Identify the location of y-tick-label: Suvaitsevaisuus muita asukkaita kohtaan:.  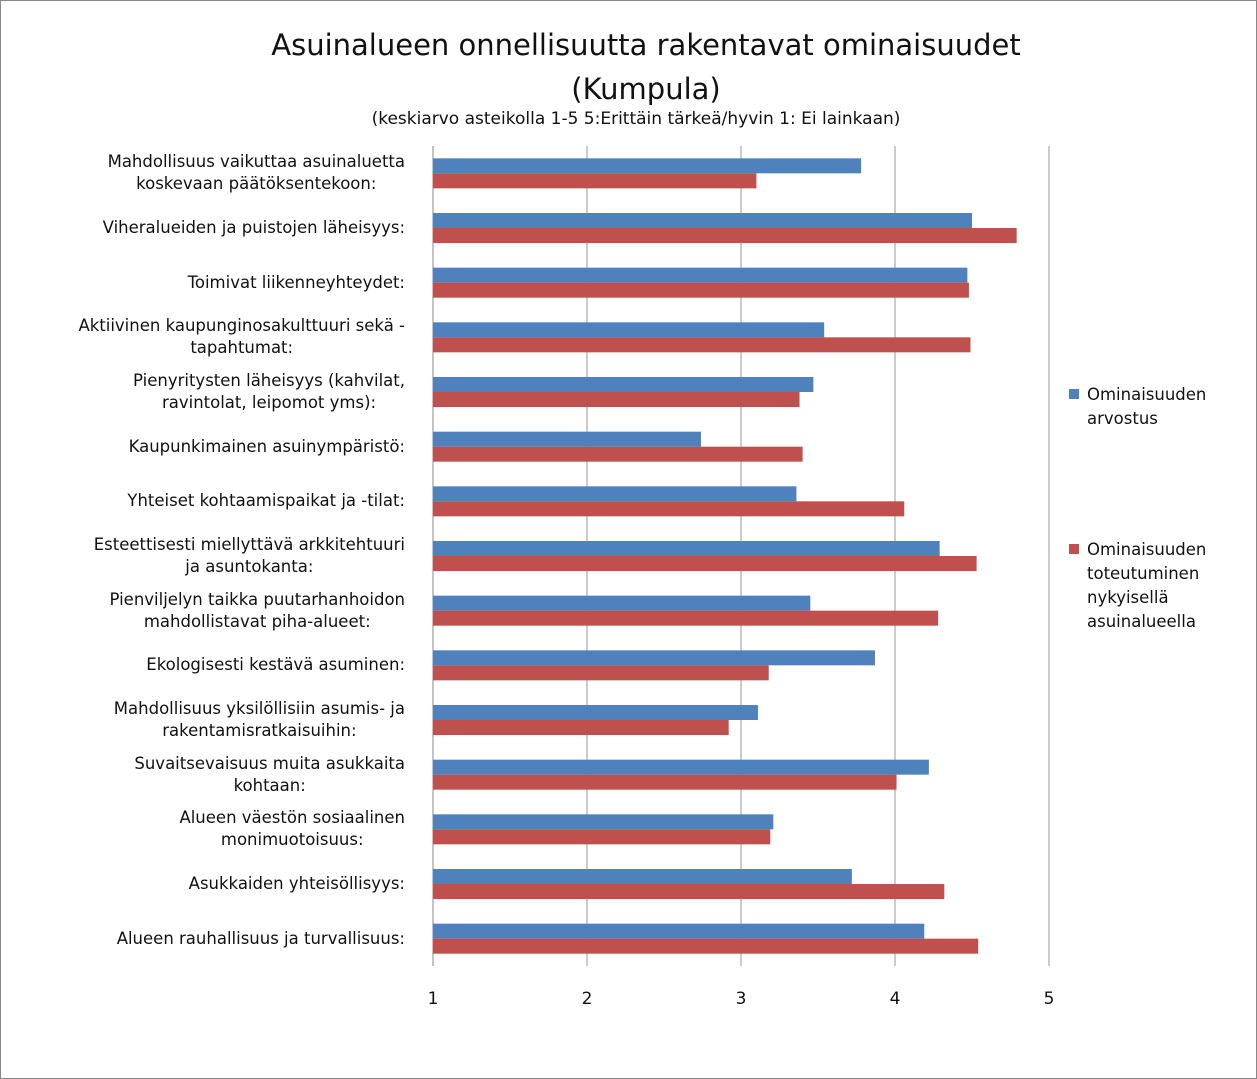
(269, 774).